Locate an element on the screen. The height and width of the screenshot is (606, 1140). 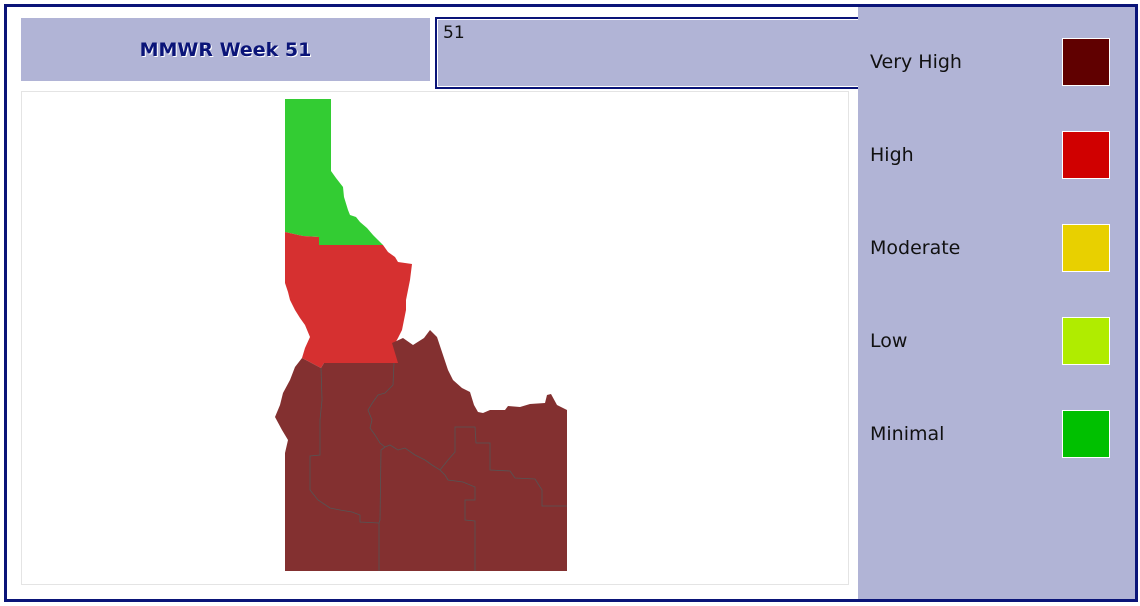
region-high is located at coordinates (348, 300).